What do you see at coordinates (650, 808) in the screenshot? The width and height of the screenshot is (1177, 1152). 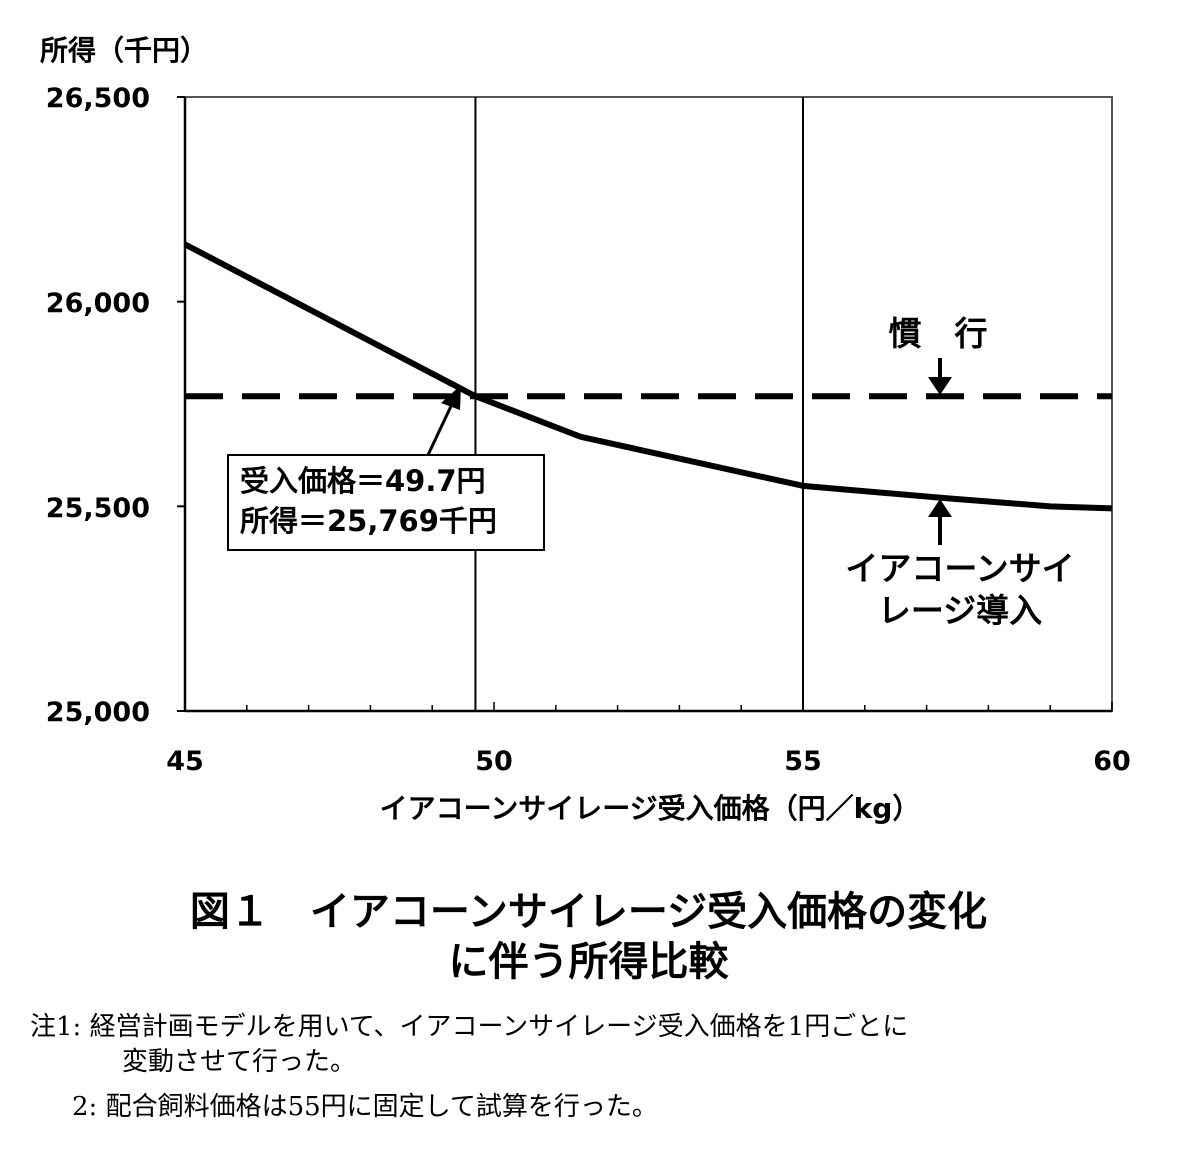 I see `x-axis-title: イアコーンサイレージ受入価格（円／kg）` at bounding box center [650, 808].